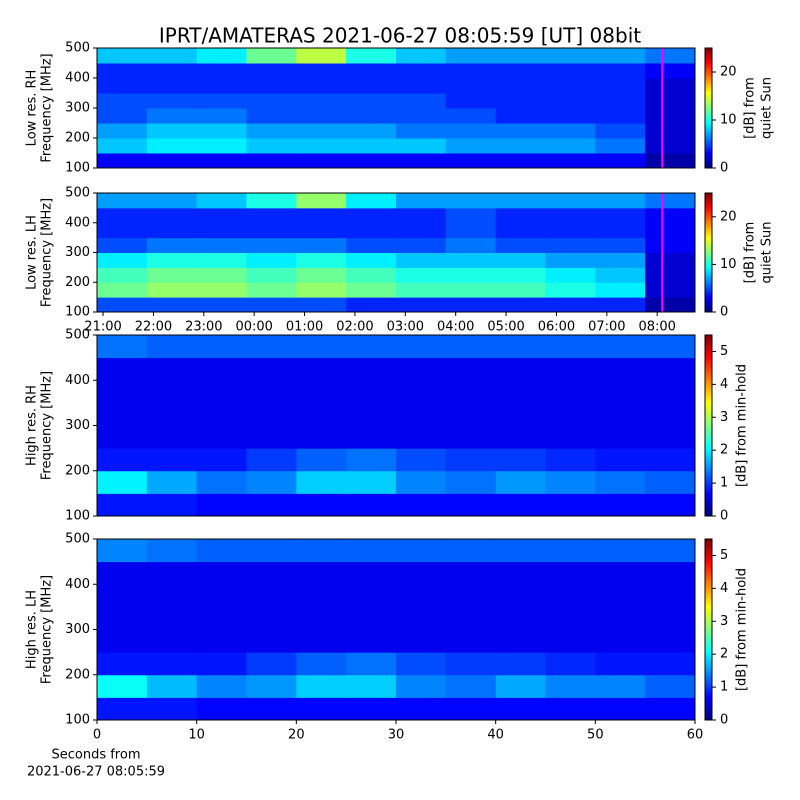 The height and width of the screenshot is (800, 800). What do you see at coordinates (96, 772) in the screenshot?
I see `x-axis-label: 2021-06-27 08:05:59` at bounding box center [96, 772].